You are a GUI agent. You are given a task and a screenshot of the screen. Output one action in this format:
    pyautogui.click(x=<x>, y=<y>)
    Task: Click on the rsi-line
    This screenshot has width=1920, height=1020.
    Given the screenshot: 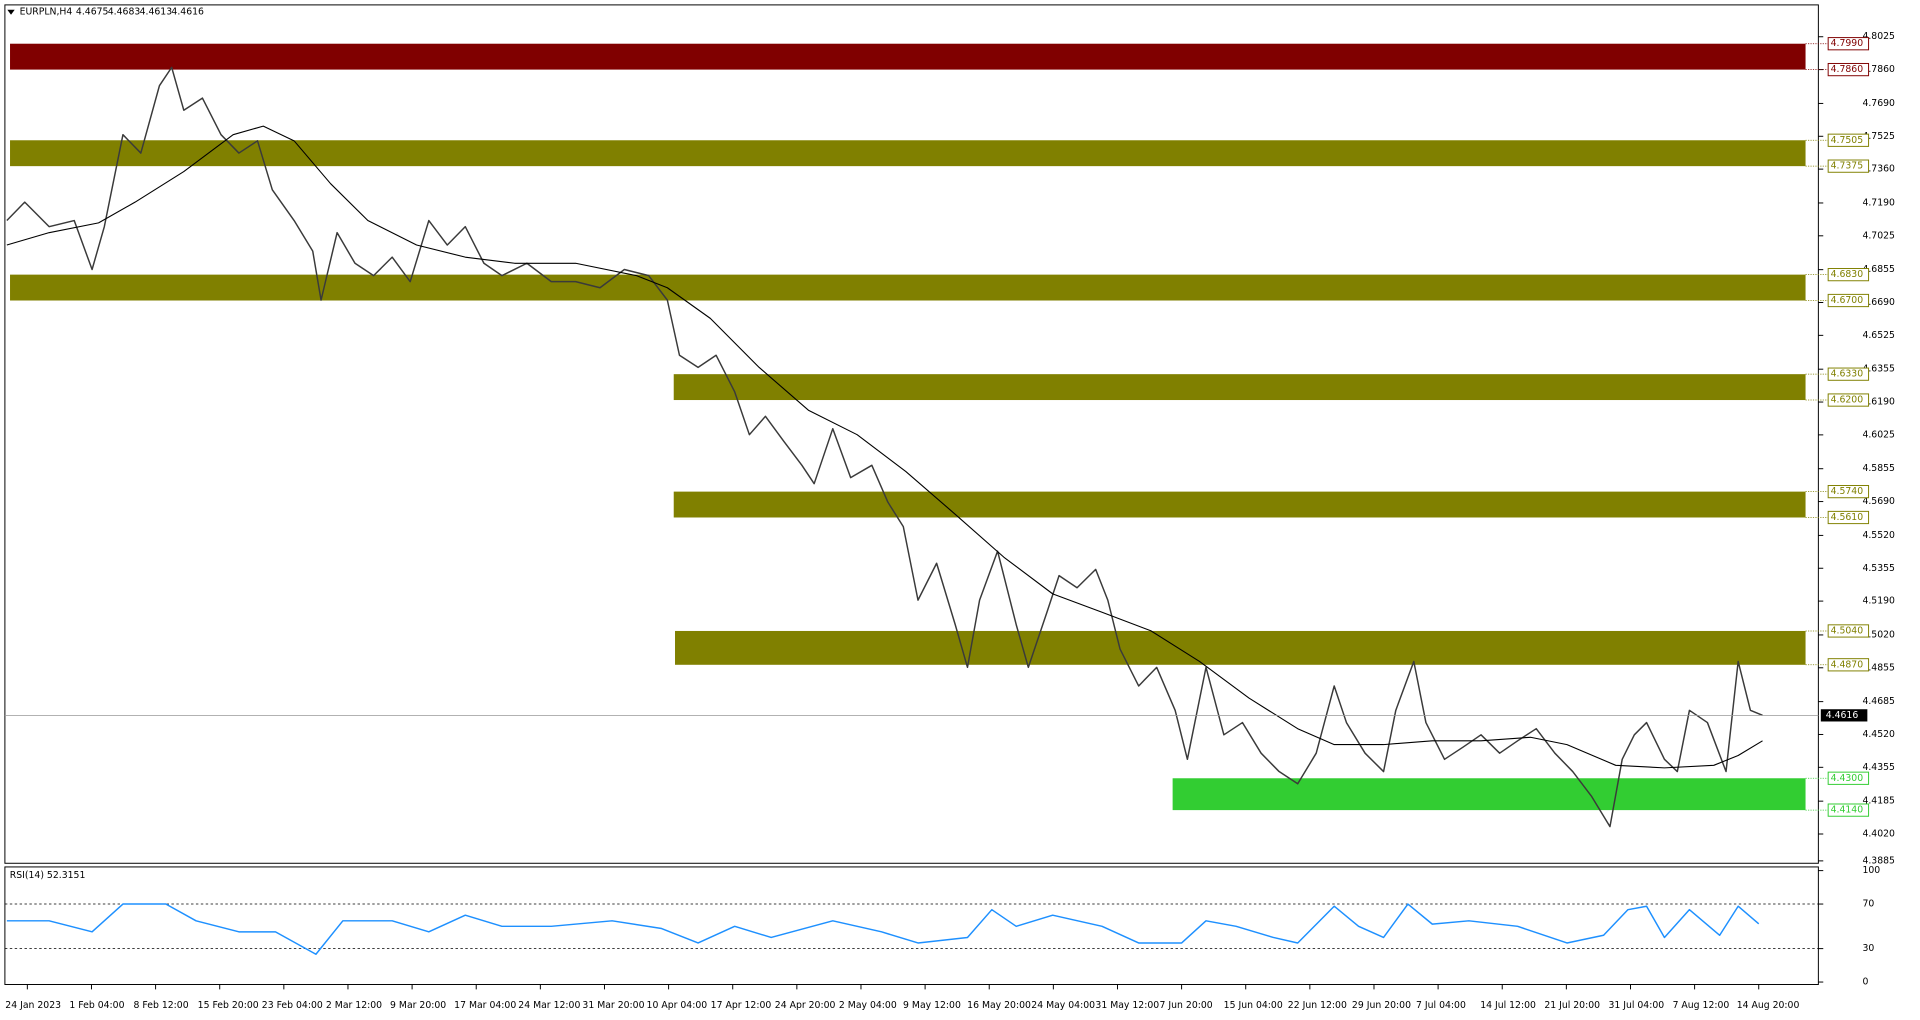 What is the action you would take?
    pyautogui.click(x=883, y=929)
    